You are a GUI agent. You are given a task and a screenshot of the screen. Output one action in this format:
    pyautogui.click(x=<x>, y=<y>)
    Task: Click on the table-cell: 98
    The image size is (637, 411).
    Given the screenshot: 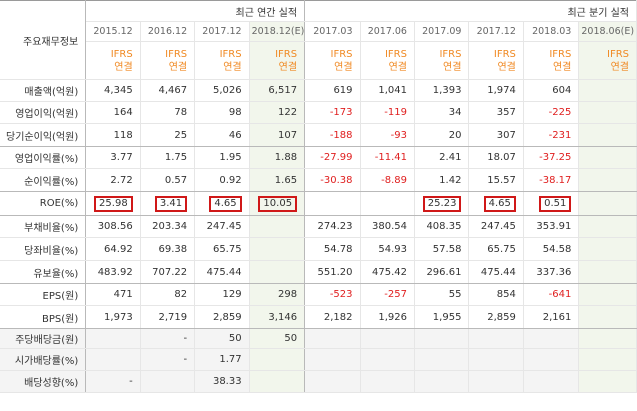 What is the action you would take?
    pyautogui.click(x=222, y=112)
    